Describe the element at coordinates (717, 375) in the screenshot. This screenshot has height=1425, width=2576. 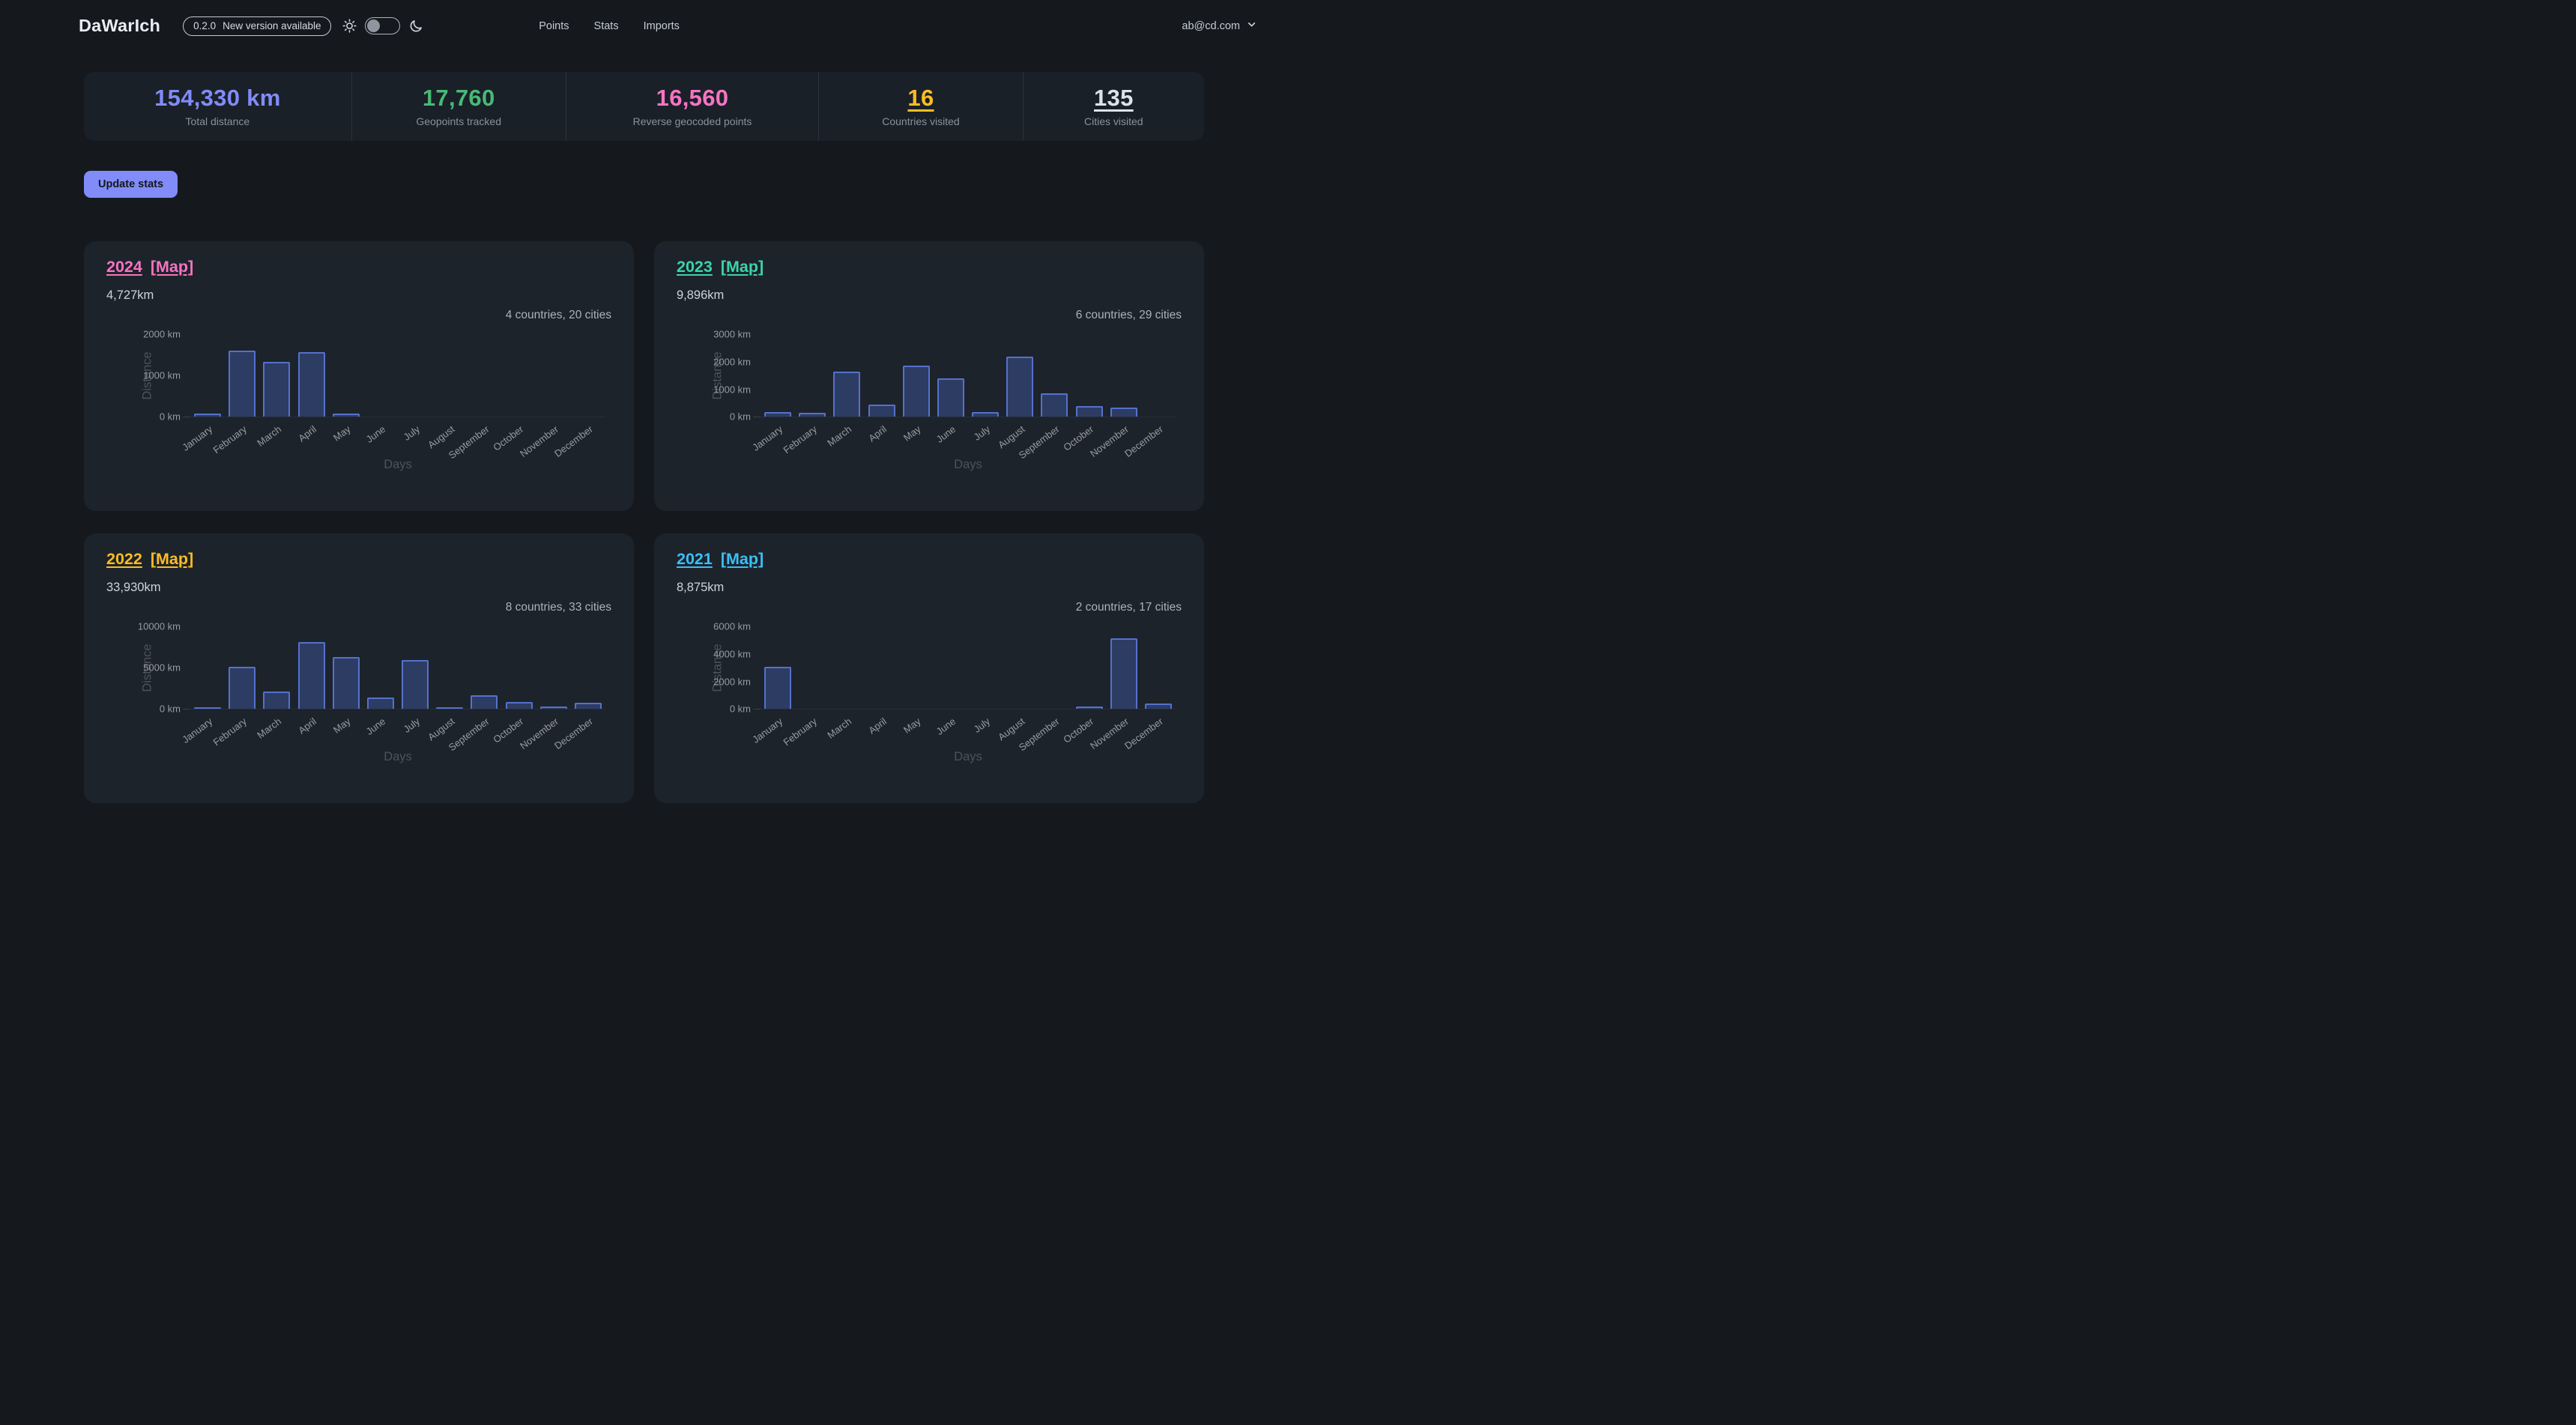
I see `y-axis-title: Distance` at that location.